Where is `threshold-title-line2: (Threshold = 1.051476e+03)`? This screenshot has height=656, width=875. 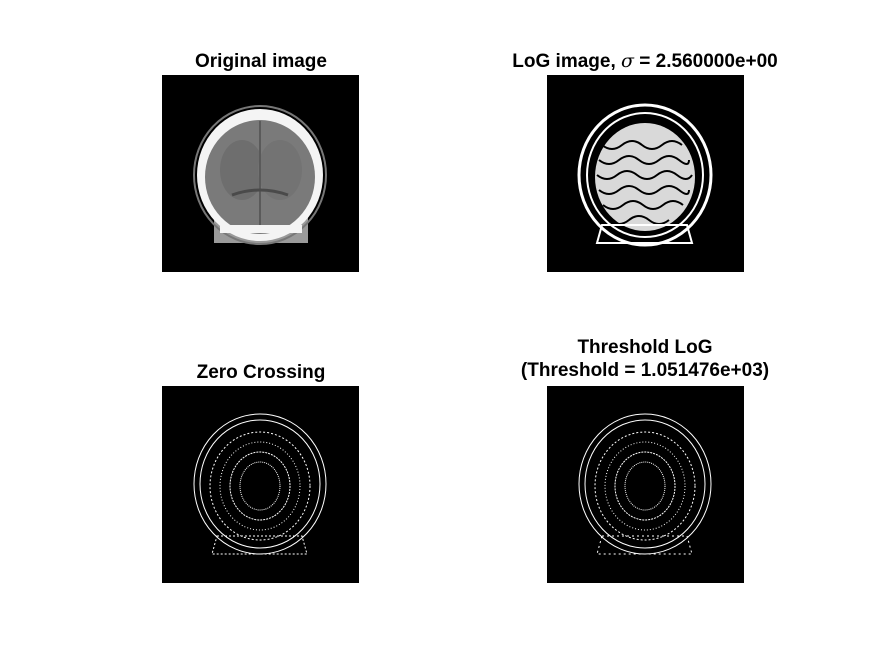
threshold-title-line2: (Threshold = 1.051476e+03) is located at coordinates (645, 370).